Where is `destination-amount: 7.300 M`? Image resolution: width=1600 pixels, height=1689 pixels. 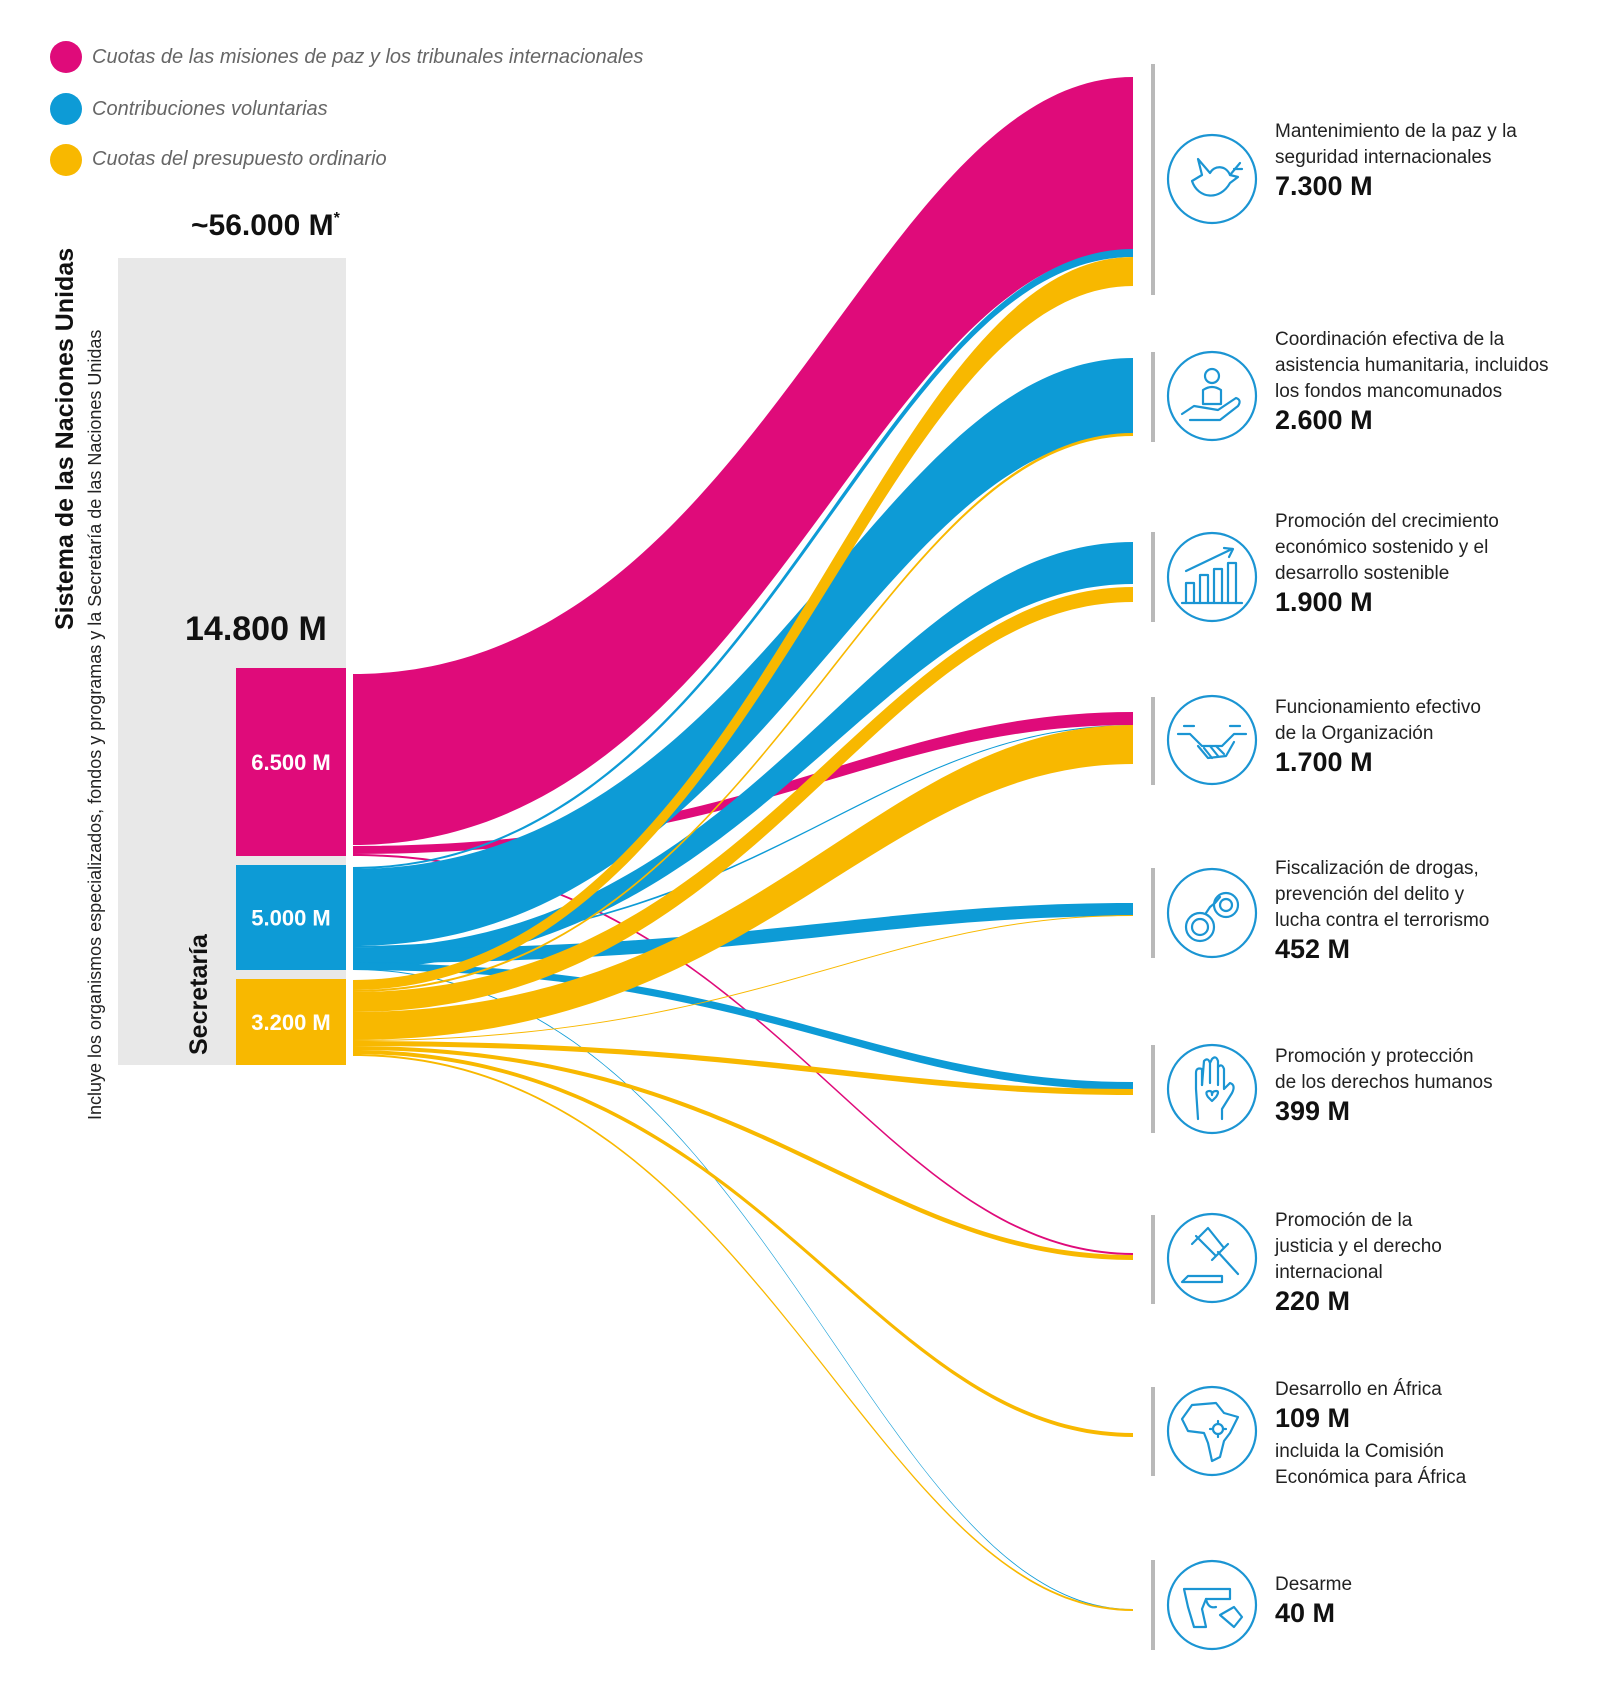 destination-amount: 7.300 M is located at coordinates (1324, 186).